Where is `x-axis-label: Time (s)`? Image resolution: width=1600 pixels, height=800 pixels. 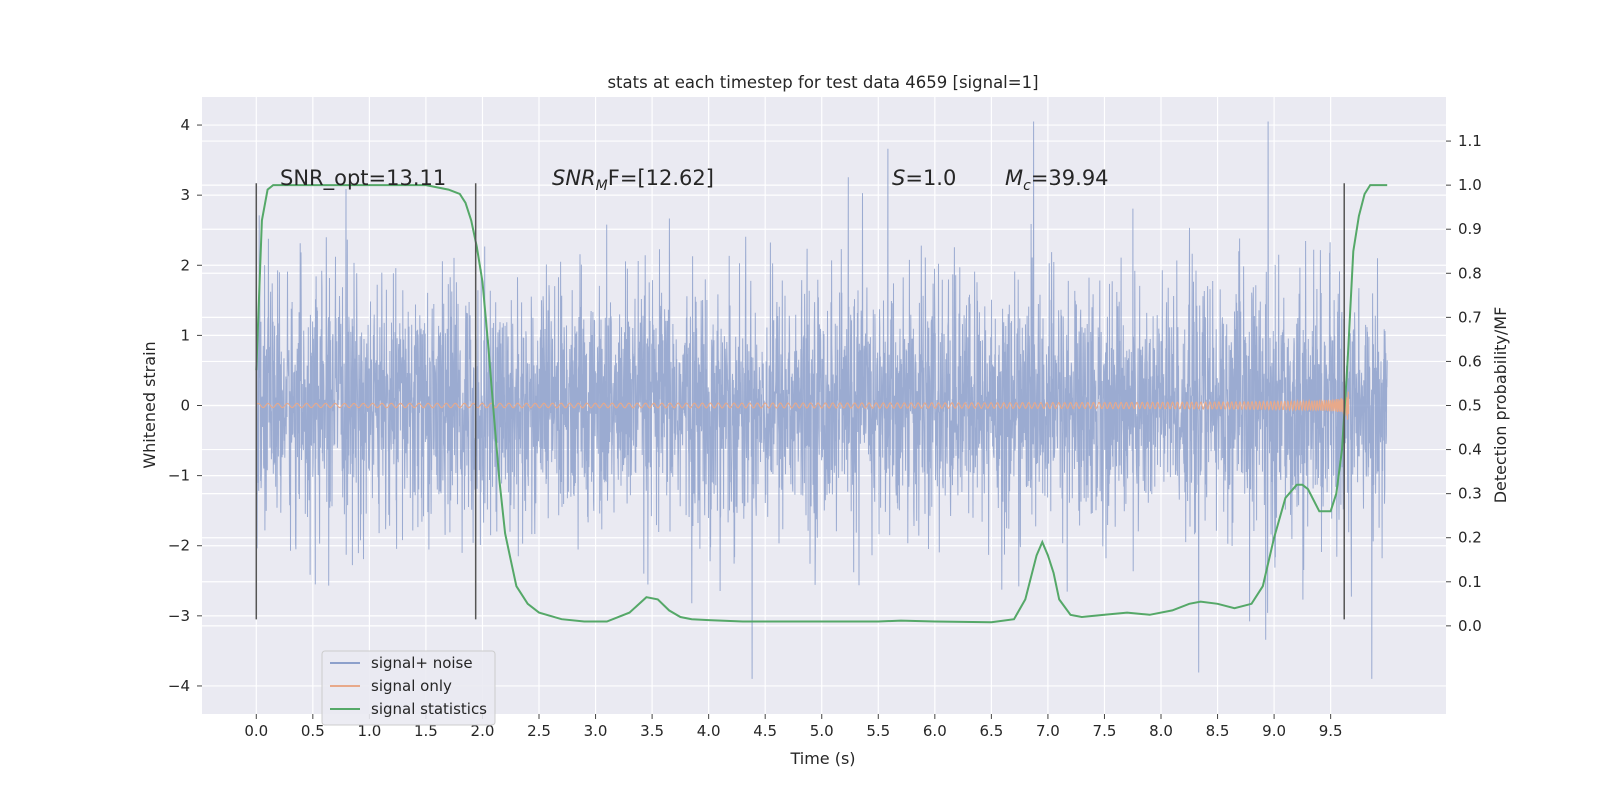 x-axis-label: Time (s) is located at coordinates (822, 758).